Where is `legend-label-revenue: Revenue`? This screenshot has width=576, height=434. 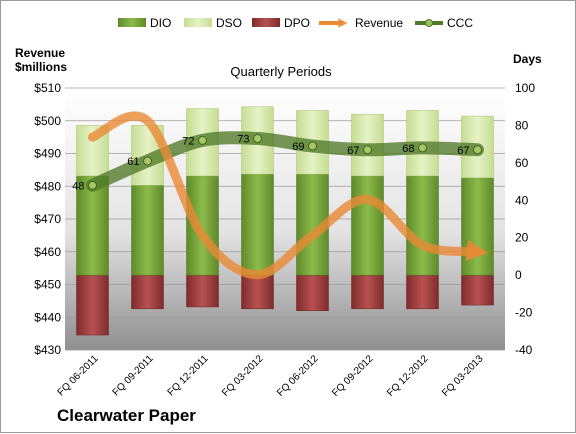
legend-label-revenue: Revenue is located at coordinates (379, 23).